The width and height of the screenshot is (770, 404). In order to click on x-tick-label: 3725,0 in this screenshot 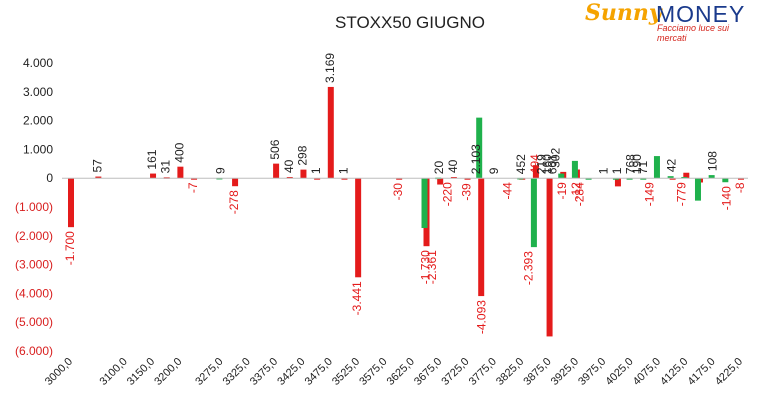, I will do `click(455, 372)`.